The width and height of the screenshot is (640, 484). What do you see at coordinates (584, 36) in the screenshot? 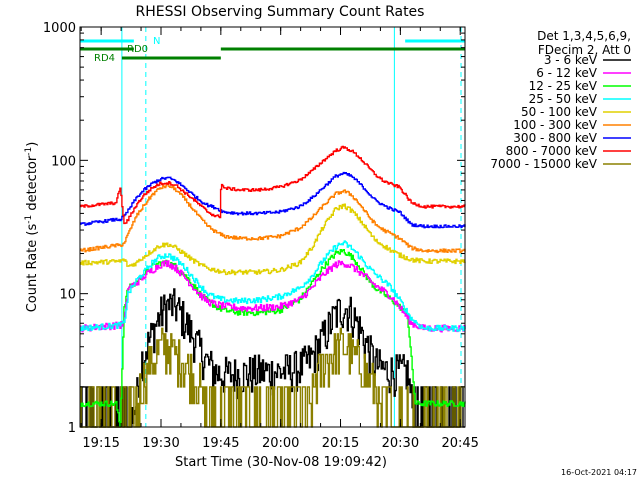
I see `legend-header-line-1: Det 1,3,4,5,6,9,` at bounding box center [584, 36].